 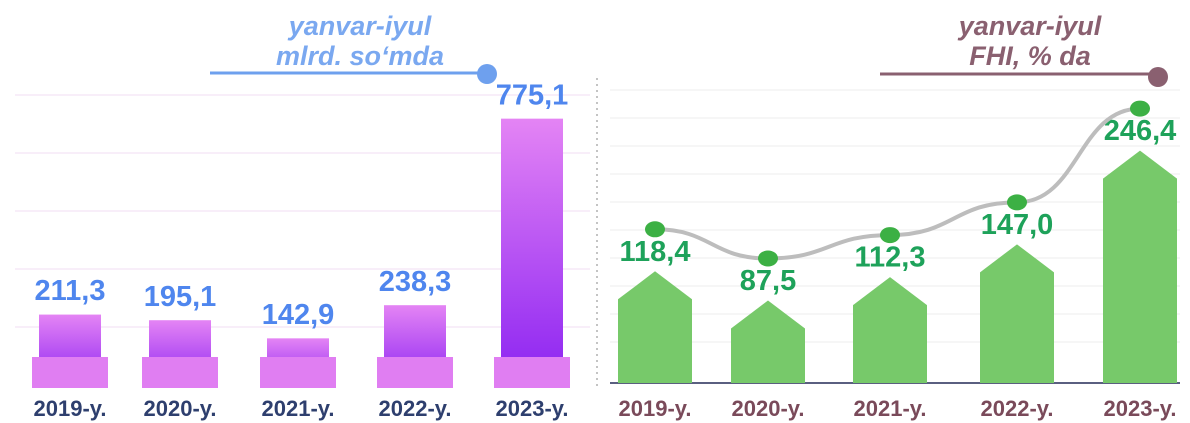 I want to click on data-label: 142,9, so click(x=298, y=315).